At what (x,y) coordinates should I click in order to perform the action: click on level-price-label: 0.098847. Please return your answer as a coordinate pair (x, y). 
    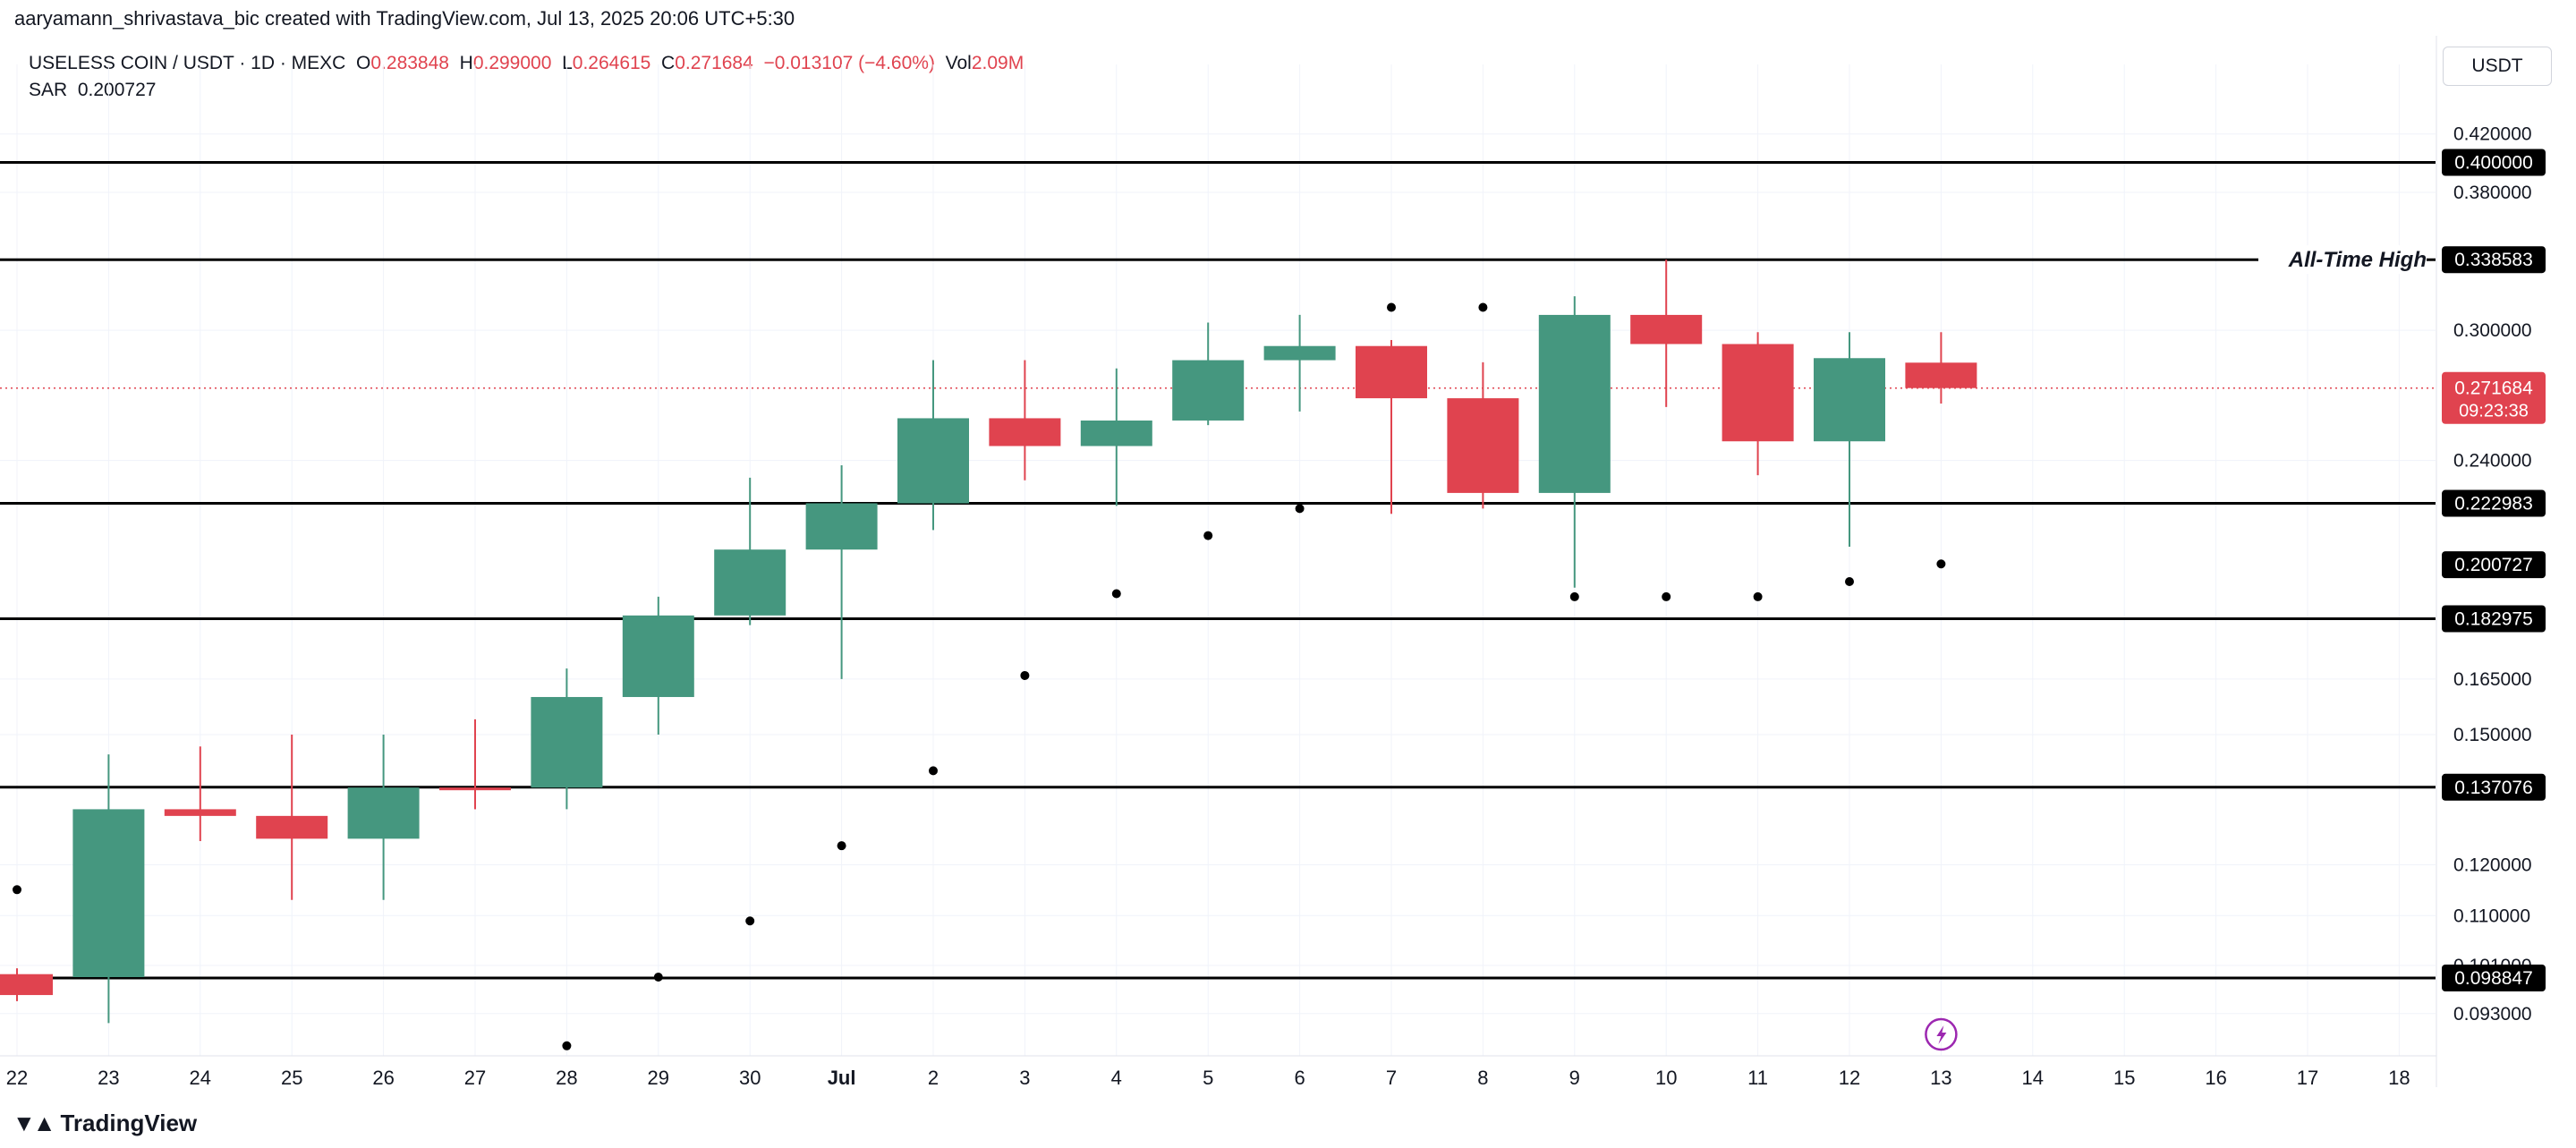
    Looking at the image, I should click on (2493, 978).